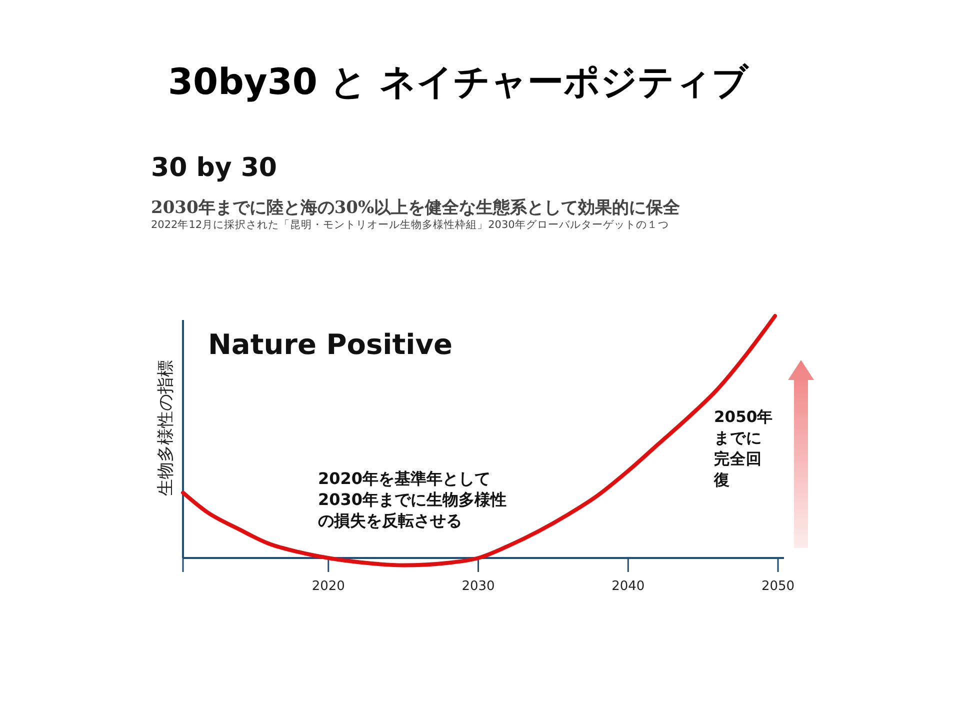 The width and height of the screenshot is (960, 720). Describe the element at coordinates (416, 208) in the screenshot. I see `text: 2030年までに陸と海の30%以上を健全な生態系として効果的に保全` at that location.